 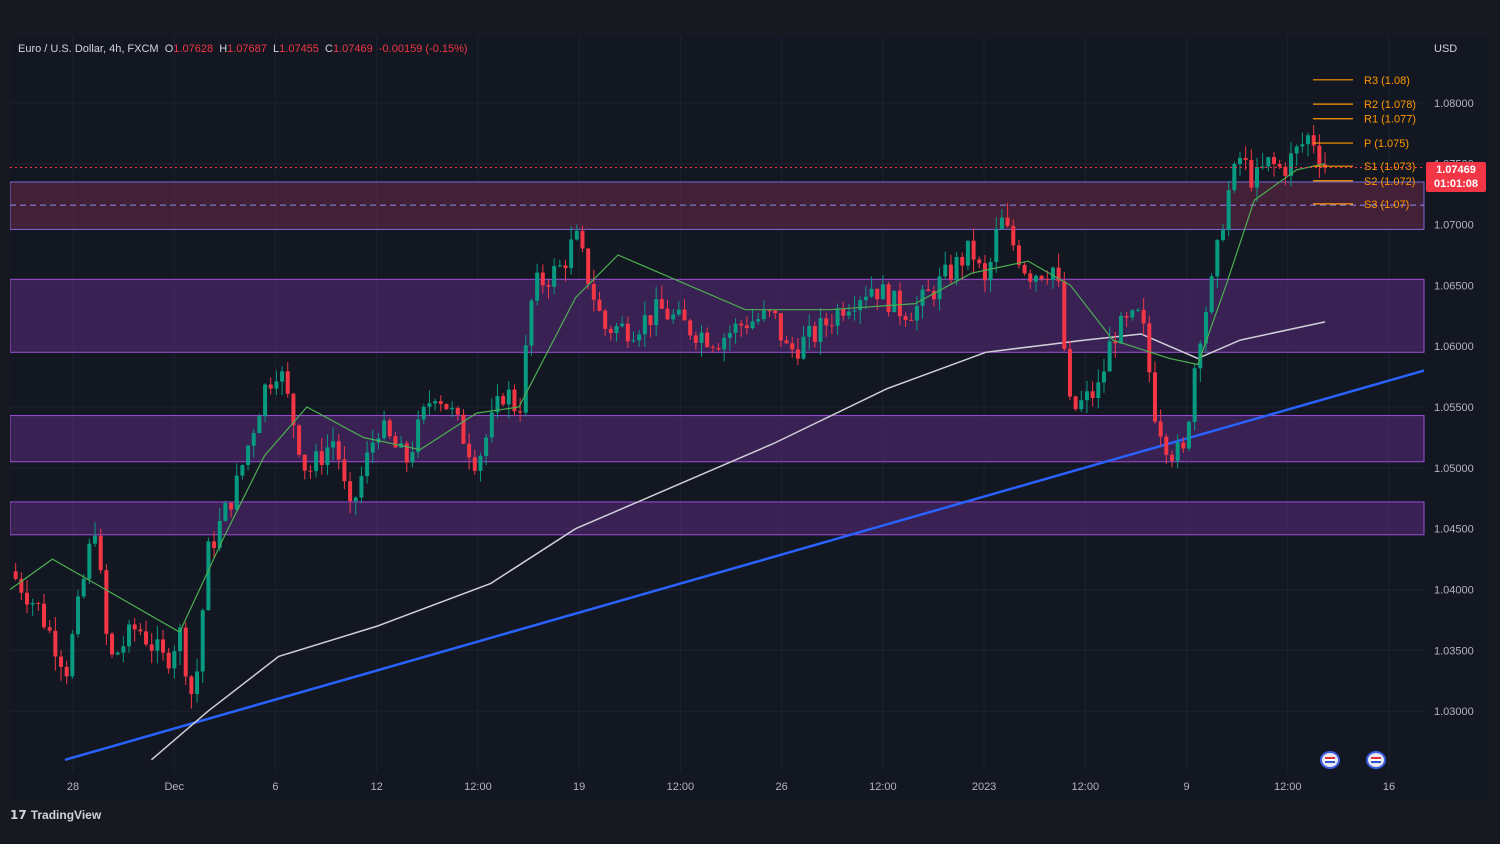 I want to click on y-tick-label: 1.03500, so click(x=1454, y=651).